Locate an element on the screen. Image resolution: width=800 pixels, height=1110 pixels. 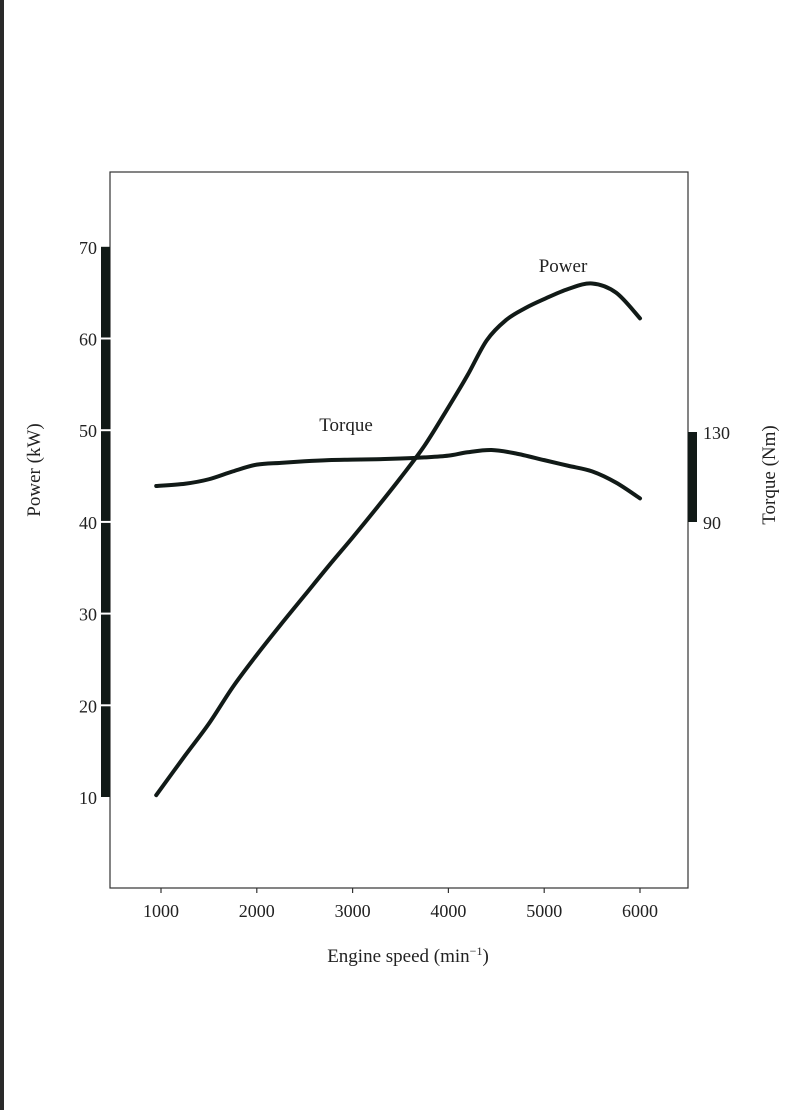
y-left-tick-label: 60 is located at coordinates (88, 340).